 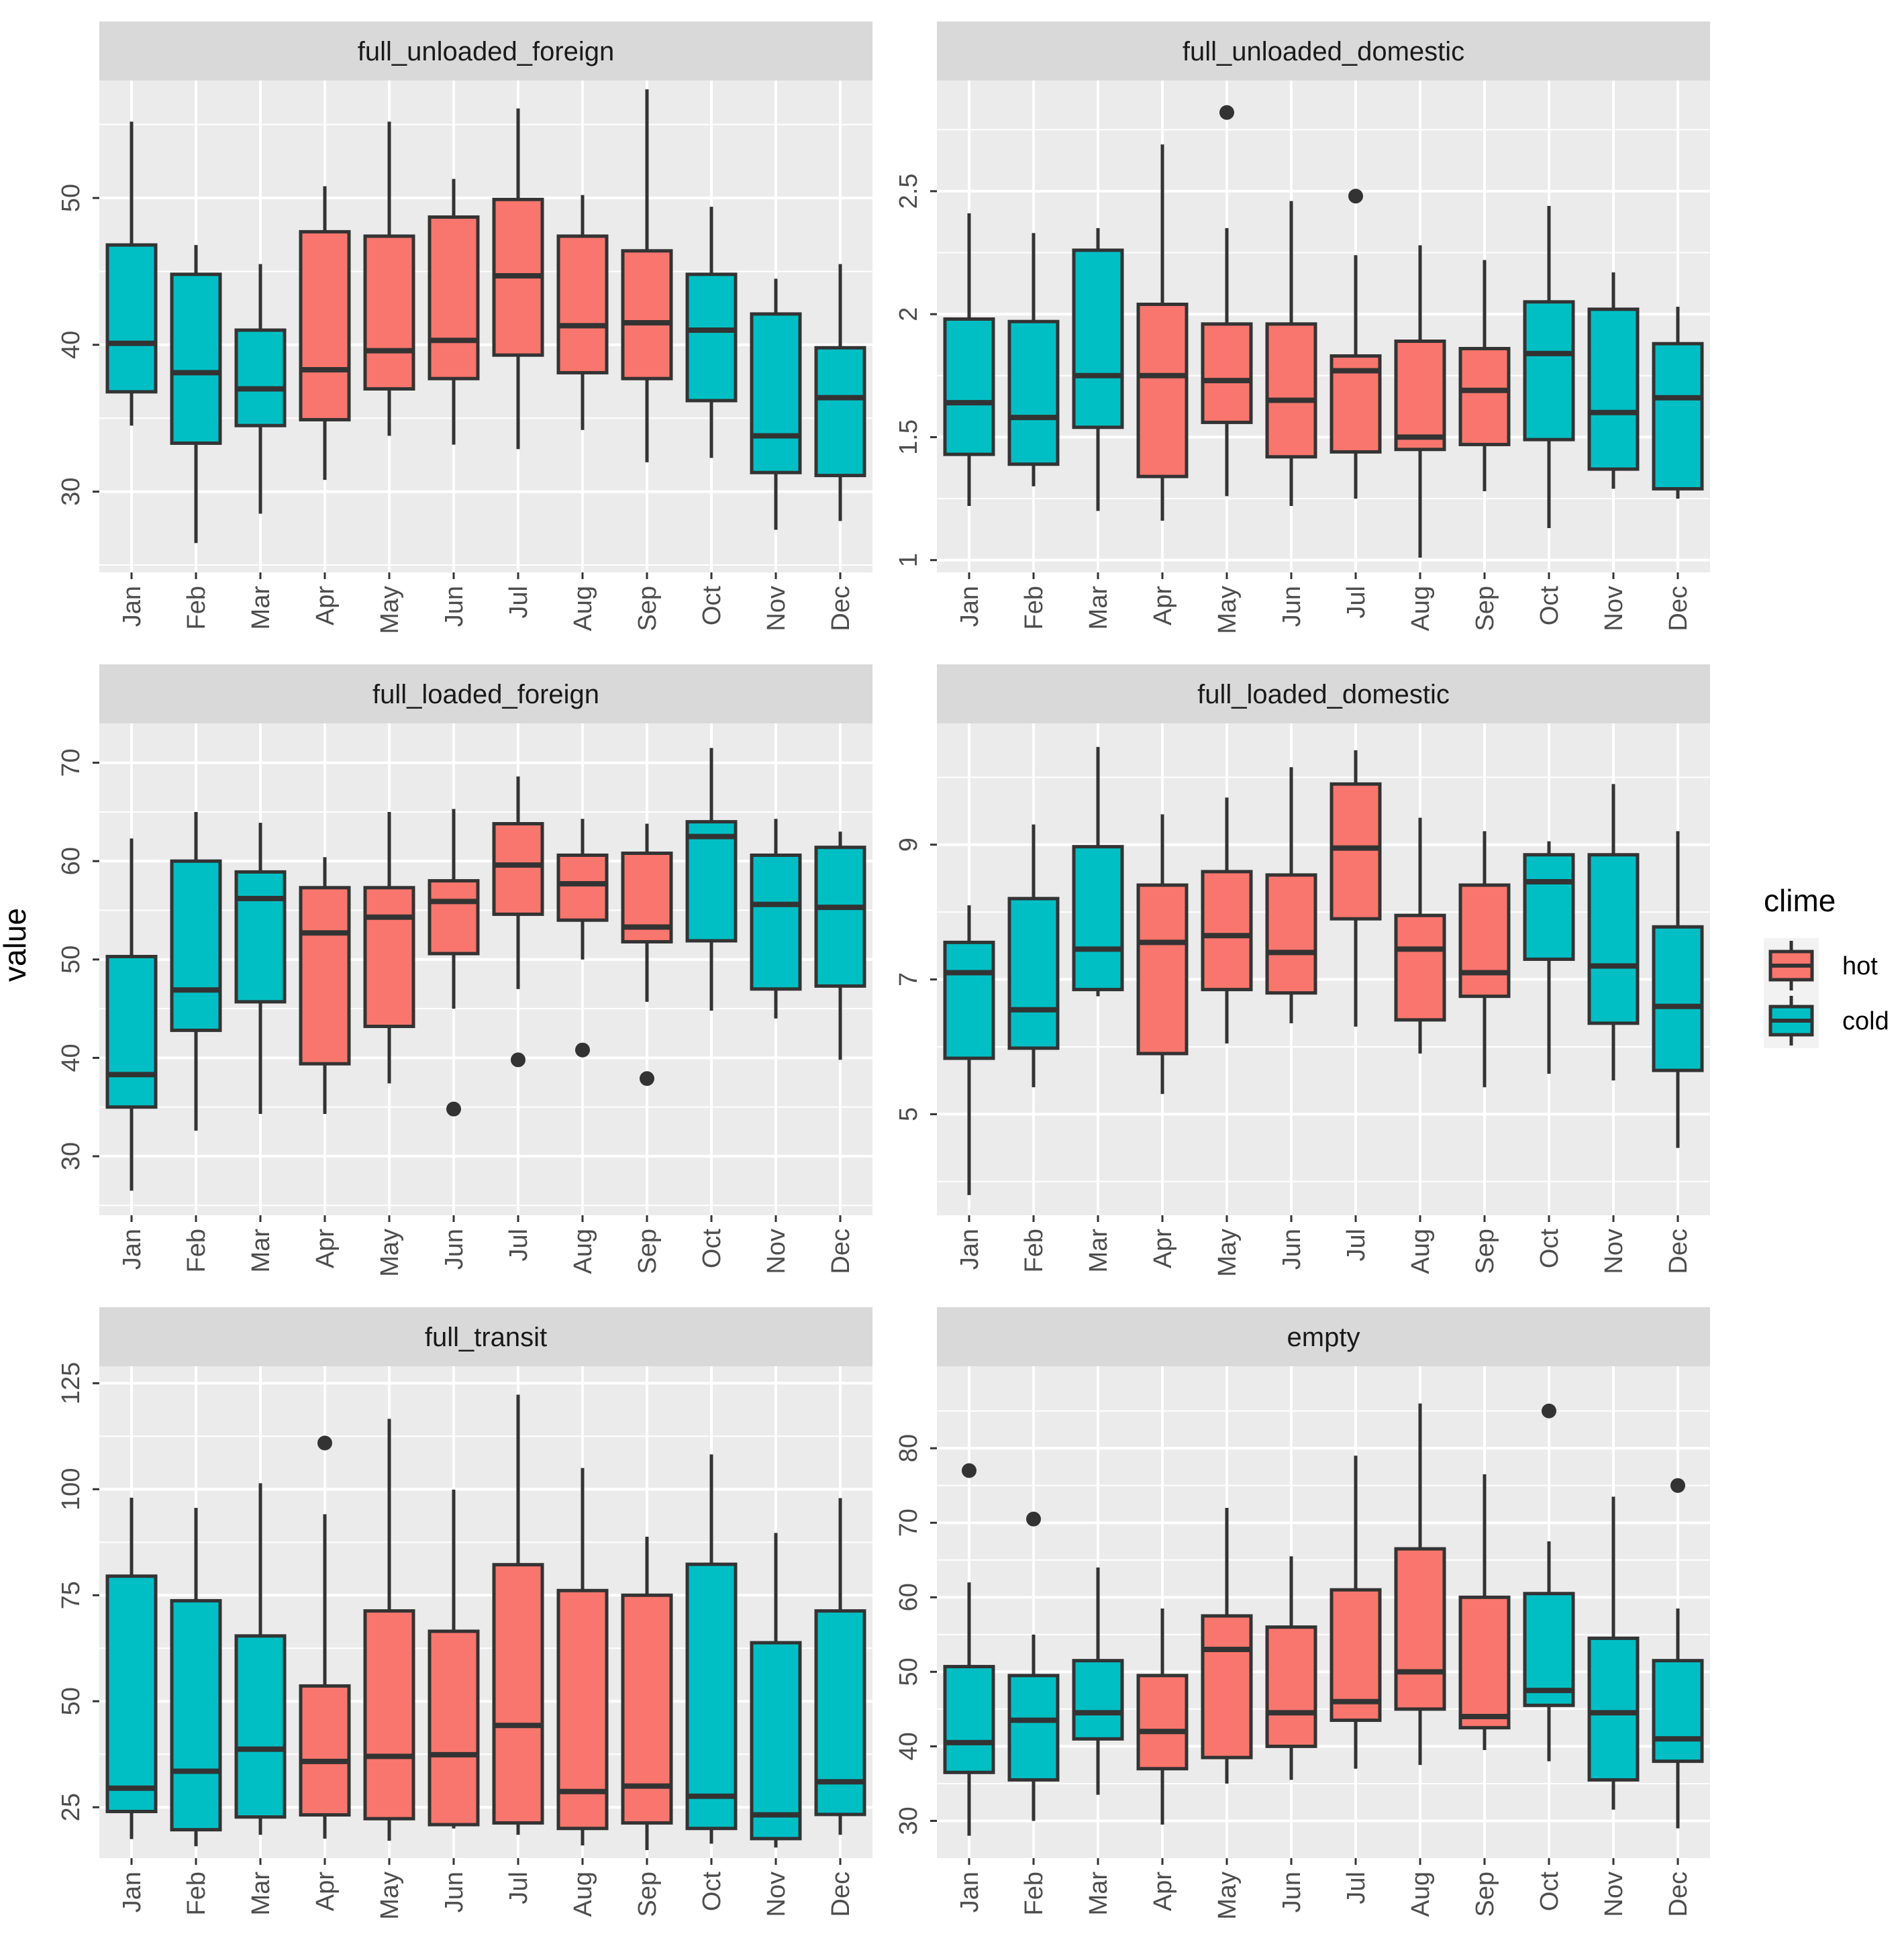 What do you see at coordinates (486, 1337) in the screenshot?
I see `panel-title: full_transit` at bounding box center [486, 1337].